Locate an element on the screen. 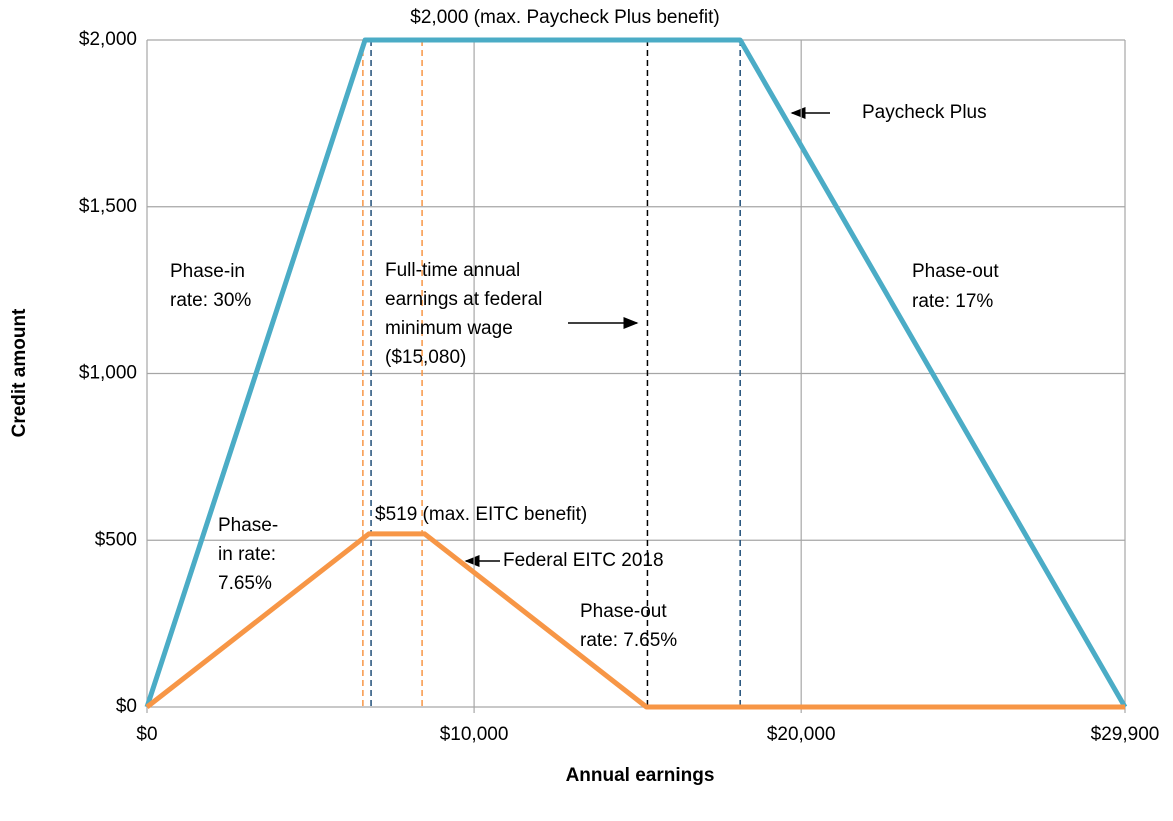 The height and width of the screenshot is (821, 1173). x-axis-title: Annual earnings is located at coordinates (640, 775).